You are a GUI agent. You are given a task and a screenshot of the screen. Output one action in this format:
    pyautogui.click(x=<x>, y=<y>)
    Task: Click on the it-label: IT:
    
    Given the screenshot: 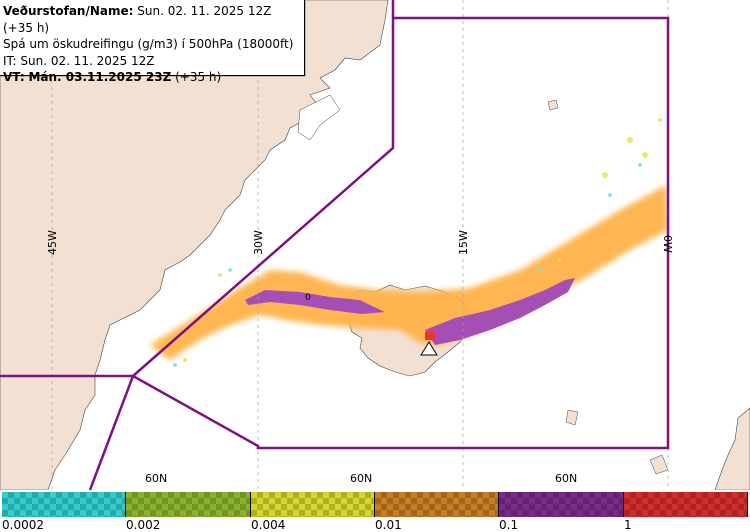 What is the action you would take?
    pyautogui.click(x=10, y=60)
    